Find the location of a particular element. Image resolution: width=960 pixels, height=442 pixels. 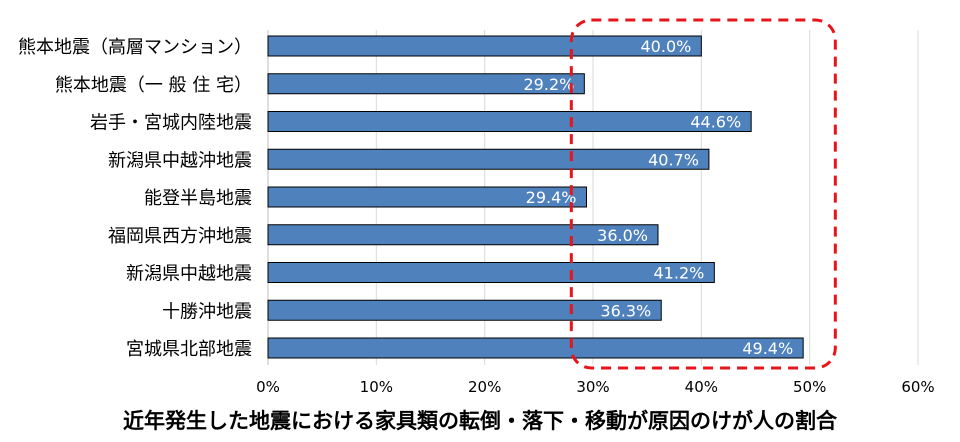

category-label: 新潟県中越沖地震 is located at coordinates (180, 160).